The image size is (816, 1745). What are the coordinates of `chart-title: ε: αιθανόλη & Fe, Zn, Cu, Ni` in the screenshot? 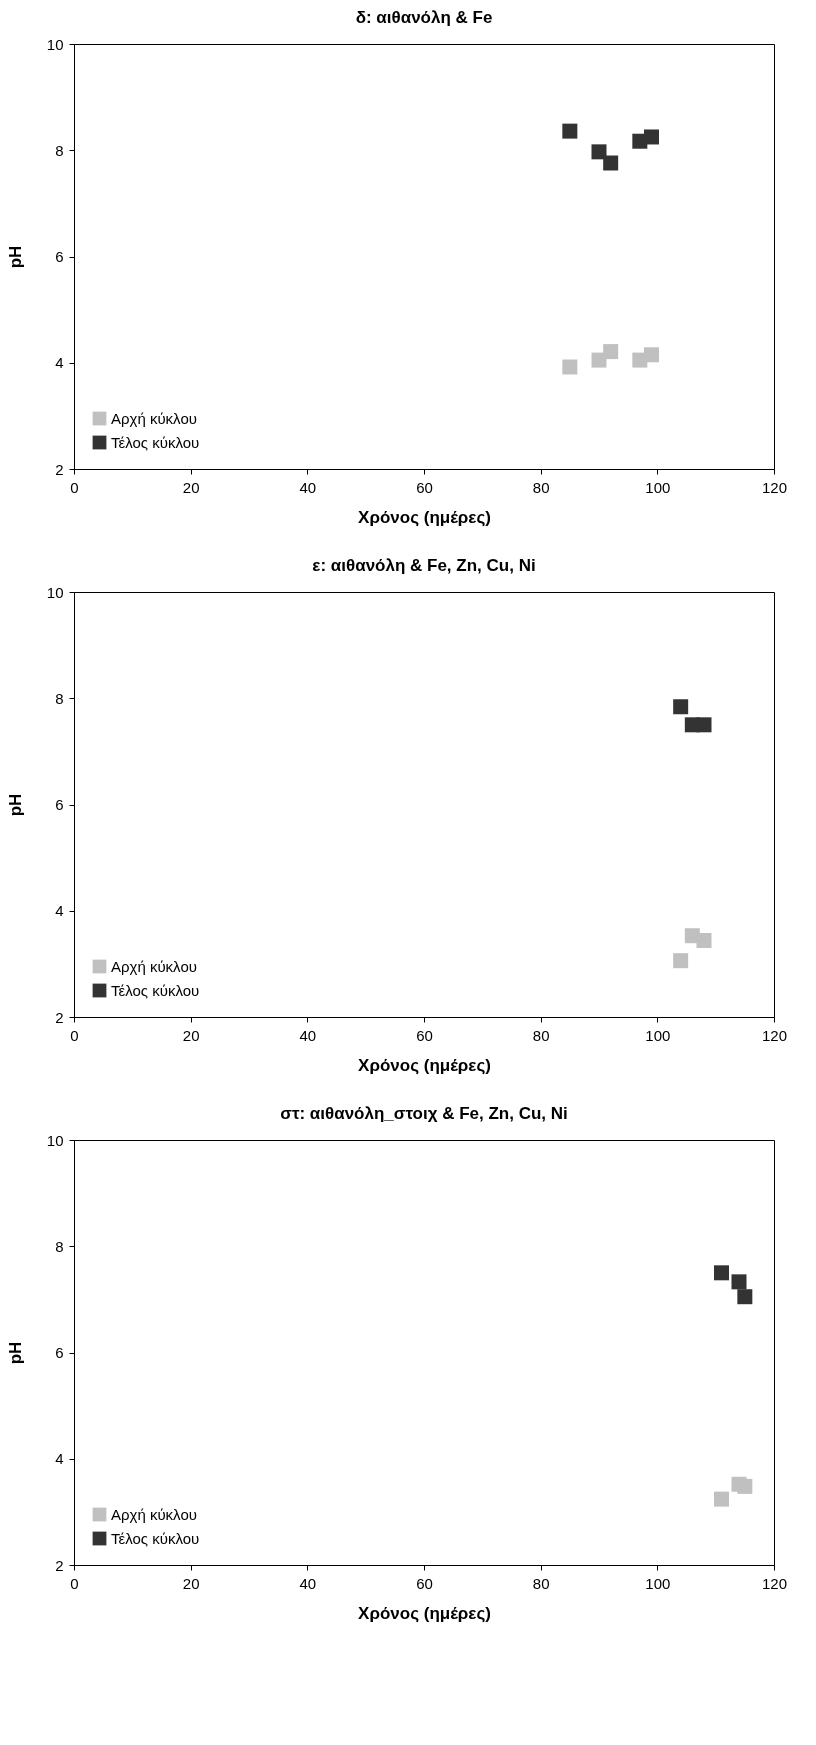 It's located at (424, 565).